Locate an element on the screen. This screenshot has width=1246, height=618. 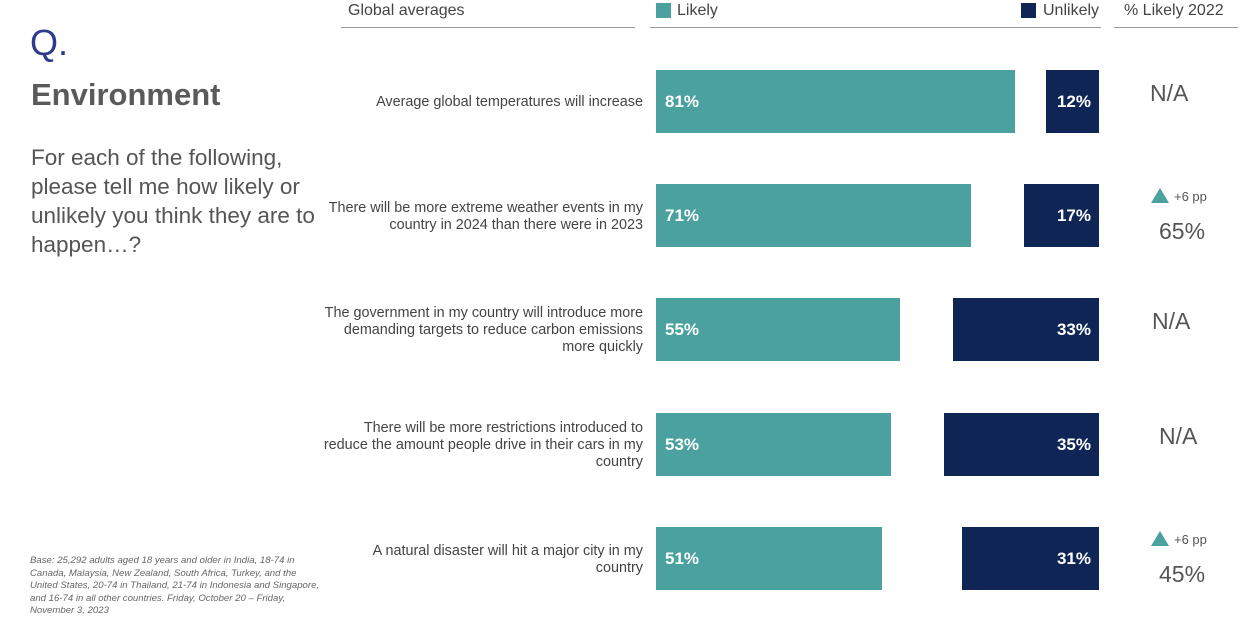
likely-bar: 55% is located at coordinates (778, 329).